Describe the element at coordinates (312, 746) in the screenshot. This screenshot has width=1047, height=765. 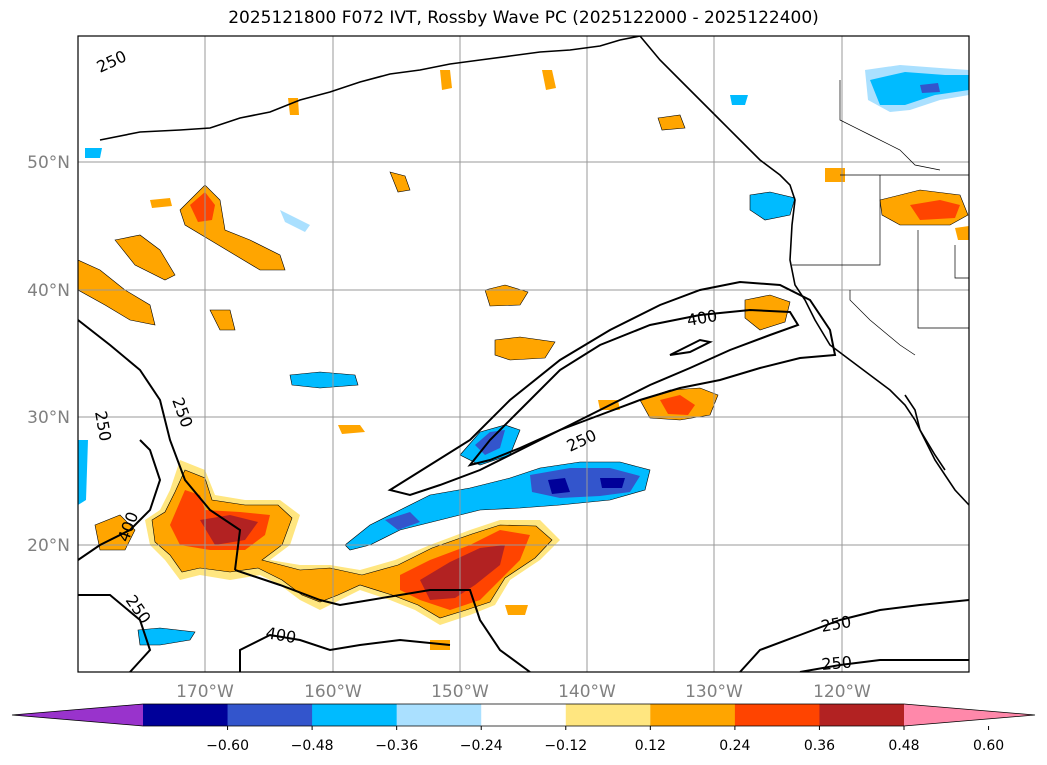
I see `colorbar-tick-label: −0.48` at that location.